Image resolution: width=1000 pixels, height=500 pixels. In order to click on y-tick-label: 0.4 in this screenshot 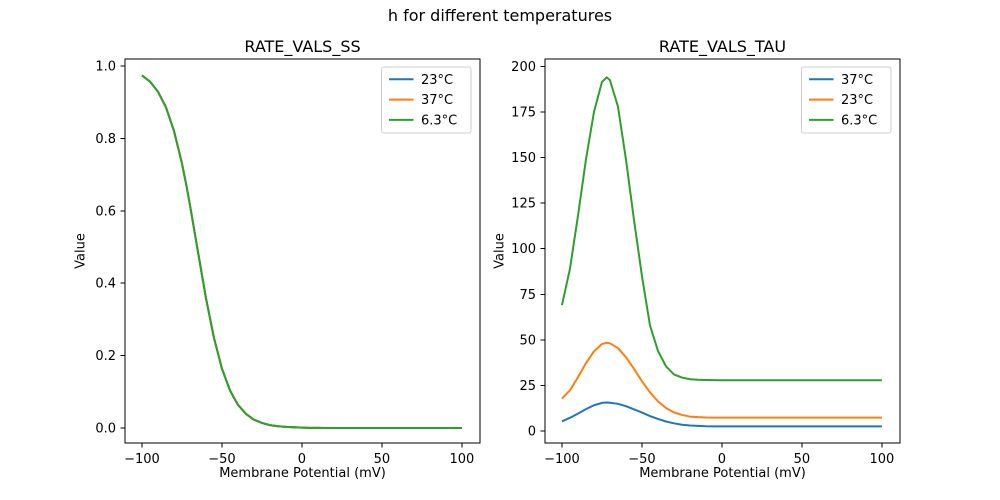, I will do `click(105, 284)`.